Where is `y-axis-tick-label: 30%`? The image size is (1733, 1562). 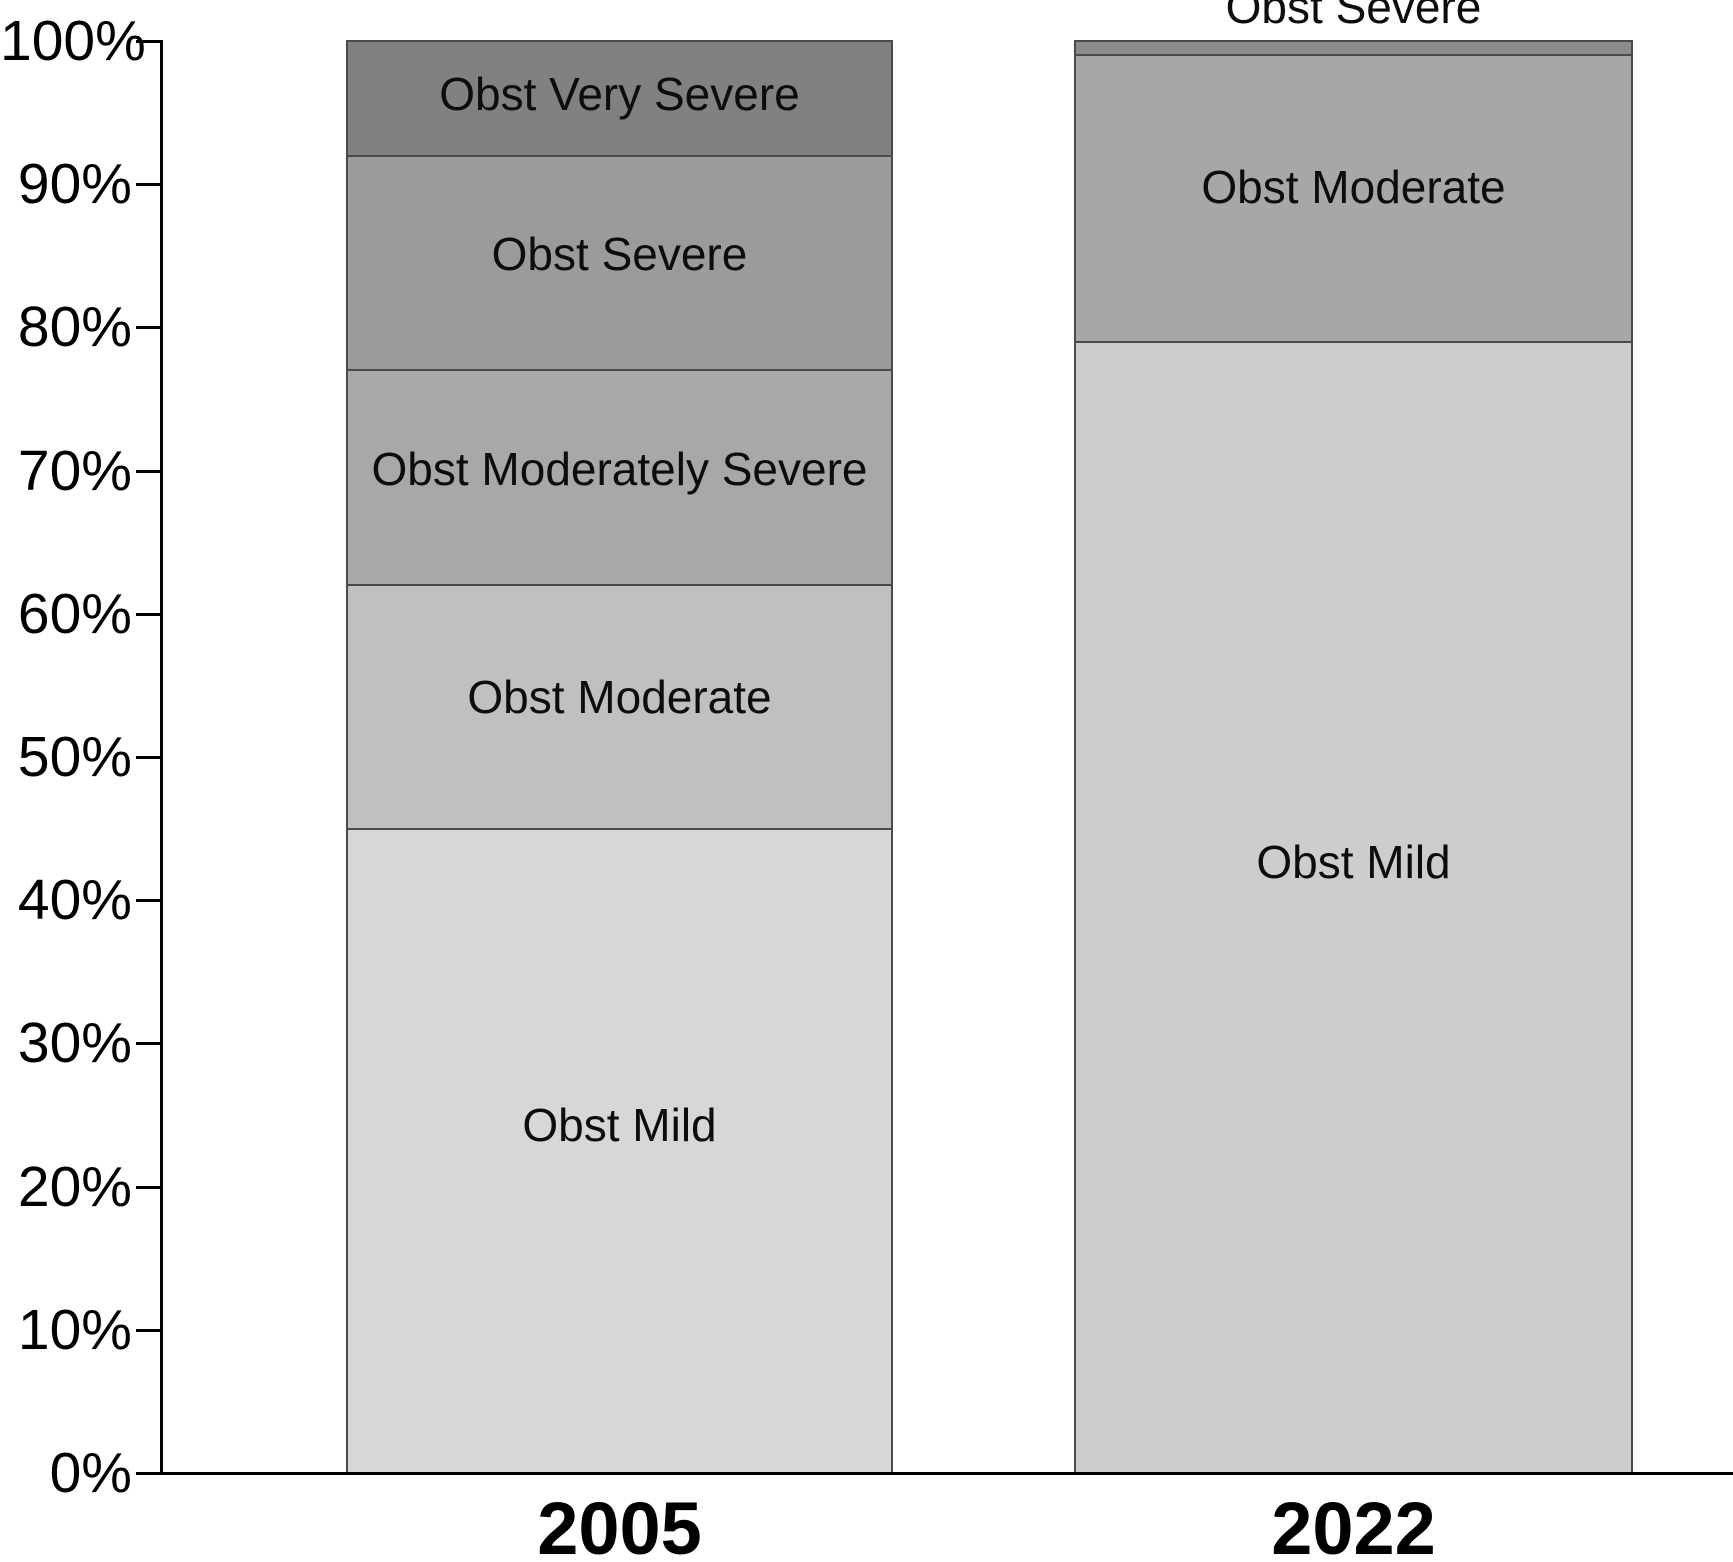 y-axis-tick-label: 30% is located at coordinates (74, 1043).